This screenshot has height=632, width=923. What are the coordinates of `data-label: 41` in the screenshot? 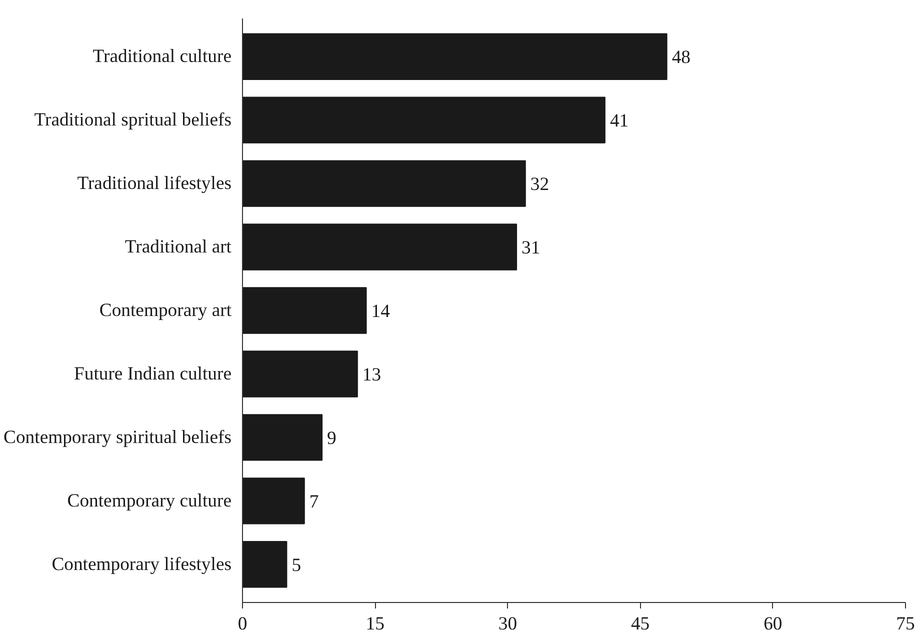 It's located at (619, 121).